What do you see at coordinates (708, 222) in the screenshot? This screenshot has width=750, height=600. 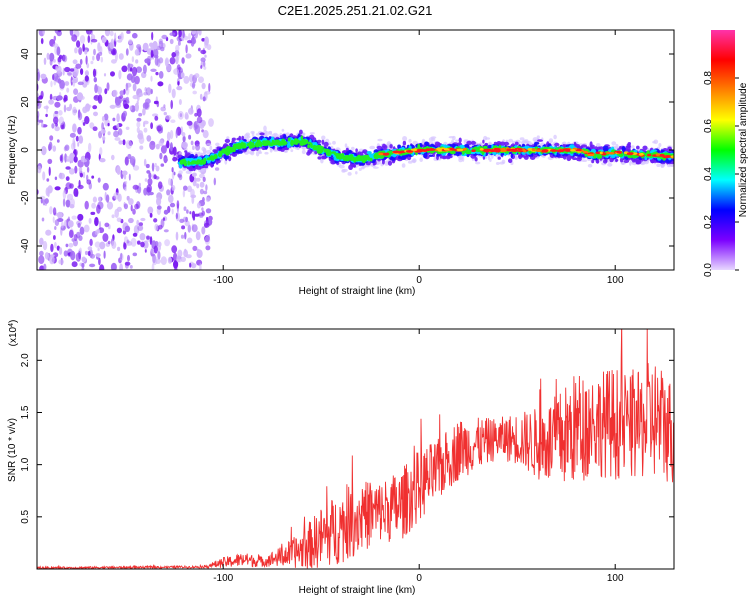 I see `colorbar-tick-label: 0.2` at bounding box center [708, 222].